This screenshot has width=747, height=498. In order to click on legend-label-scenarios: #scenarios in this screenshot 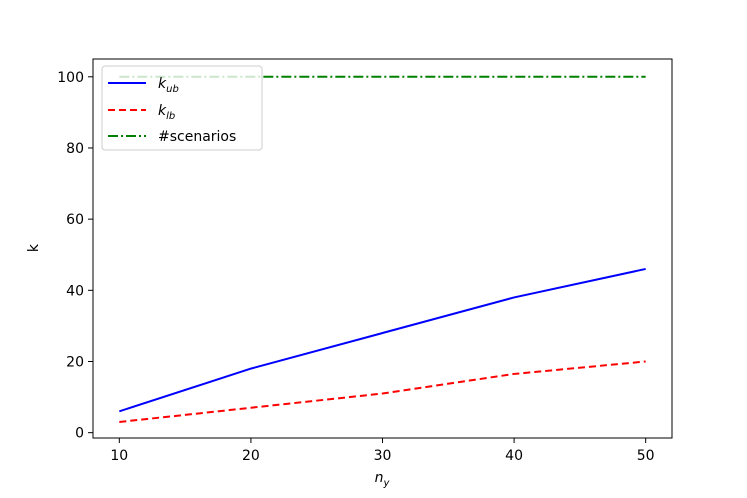, I will do `click(197, 137)`.